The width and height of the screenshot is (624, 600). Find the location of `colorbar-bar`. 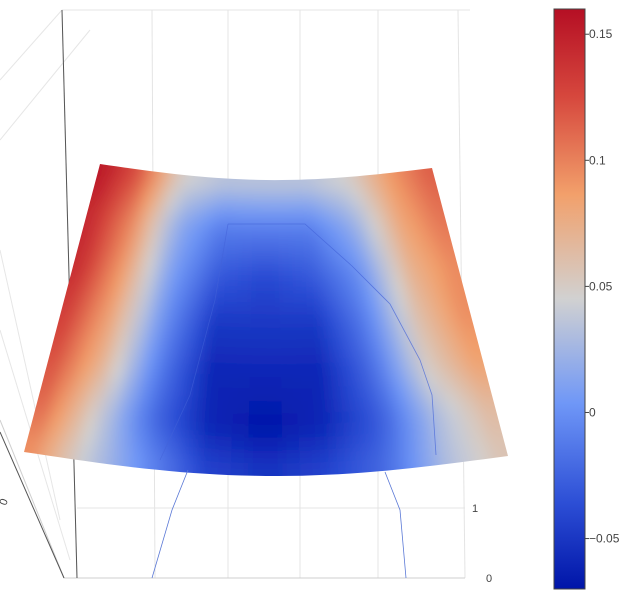

colorbar-bar is located at coordinates (569, 299).